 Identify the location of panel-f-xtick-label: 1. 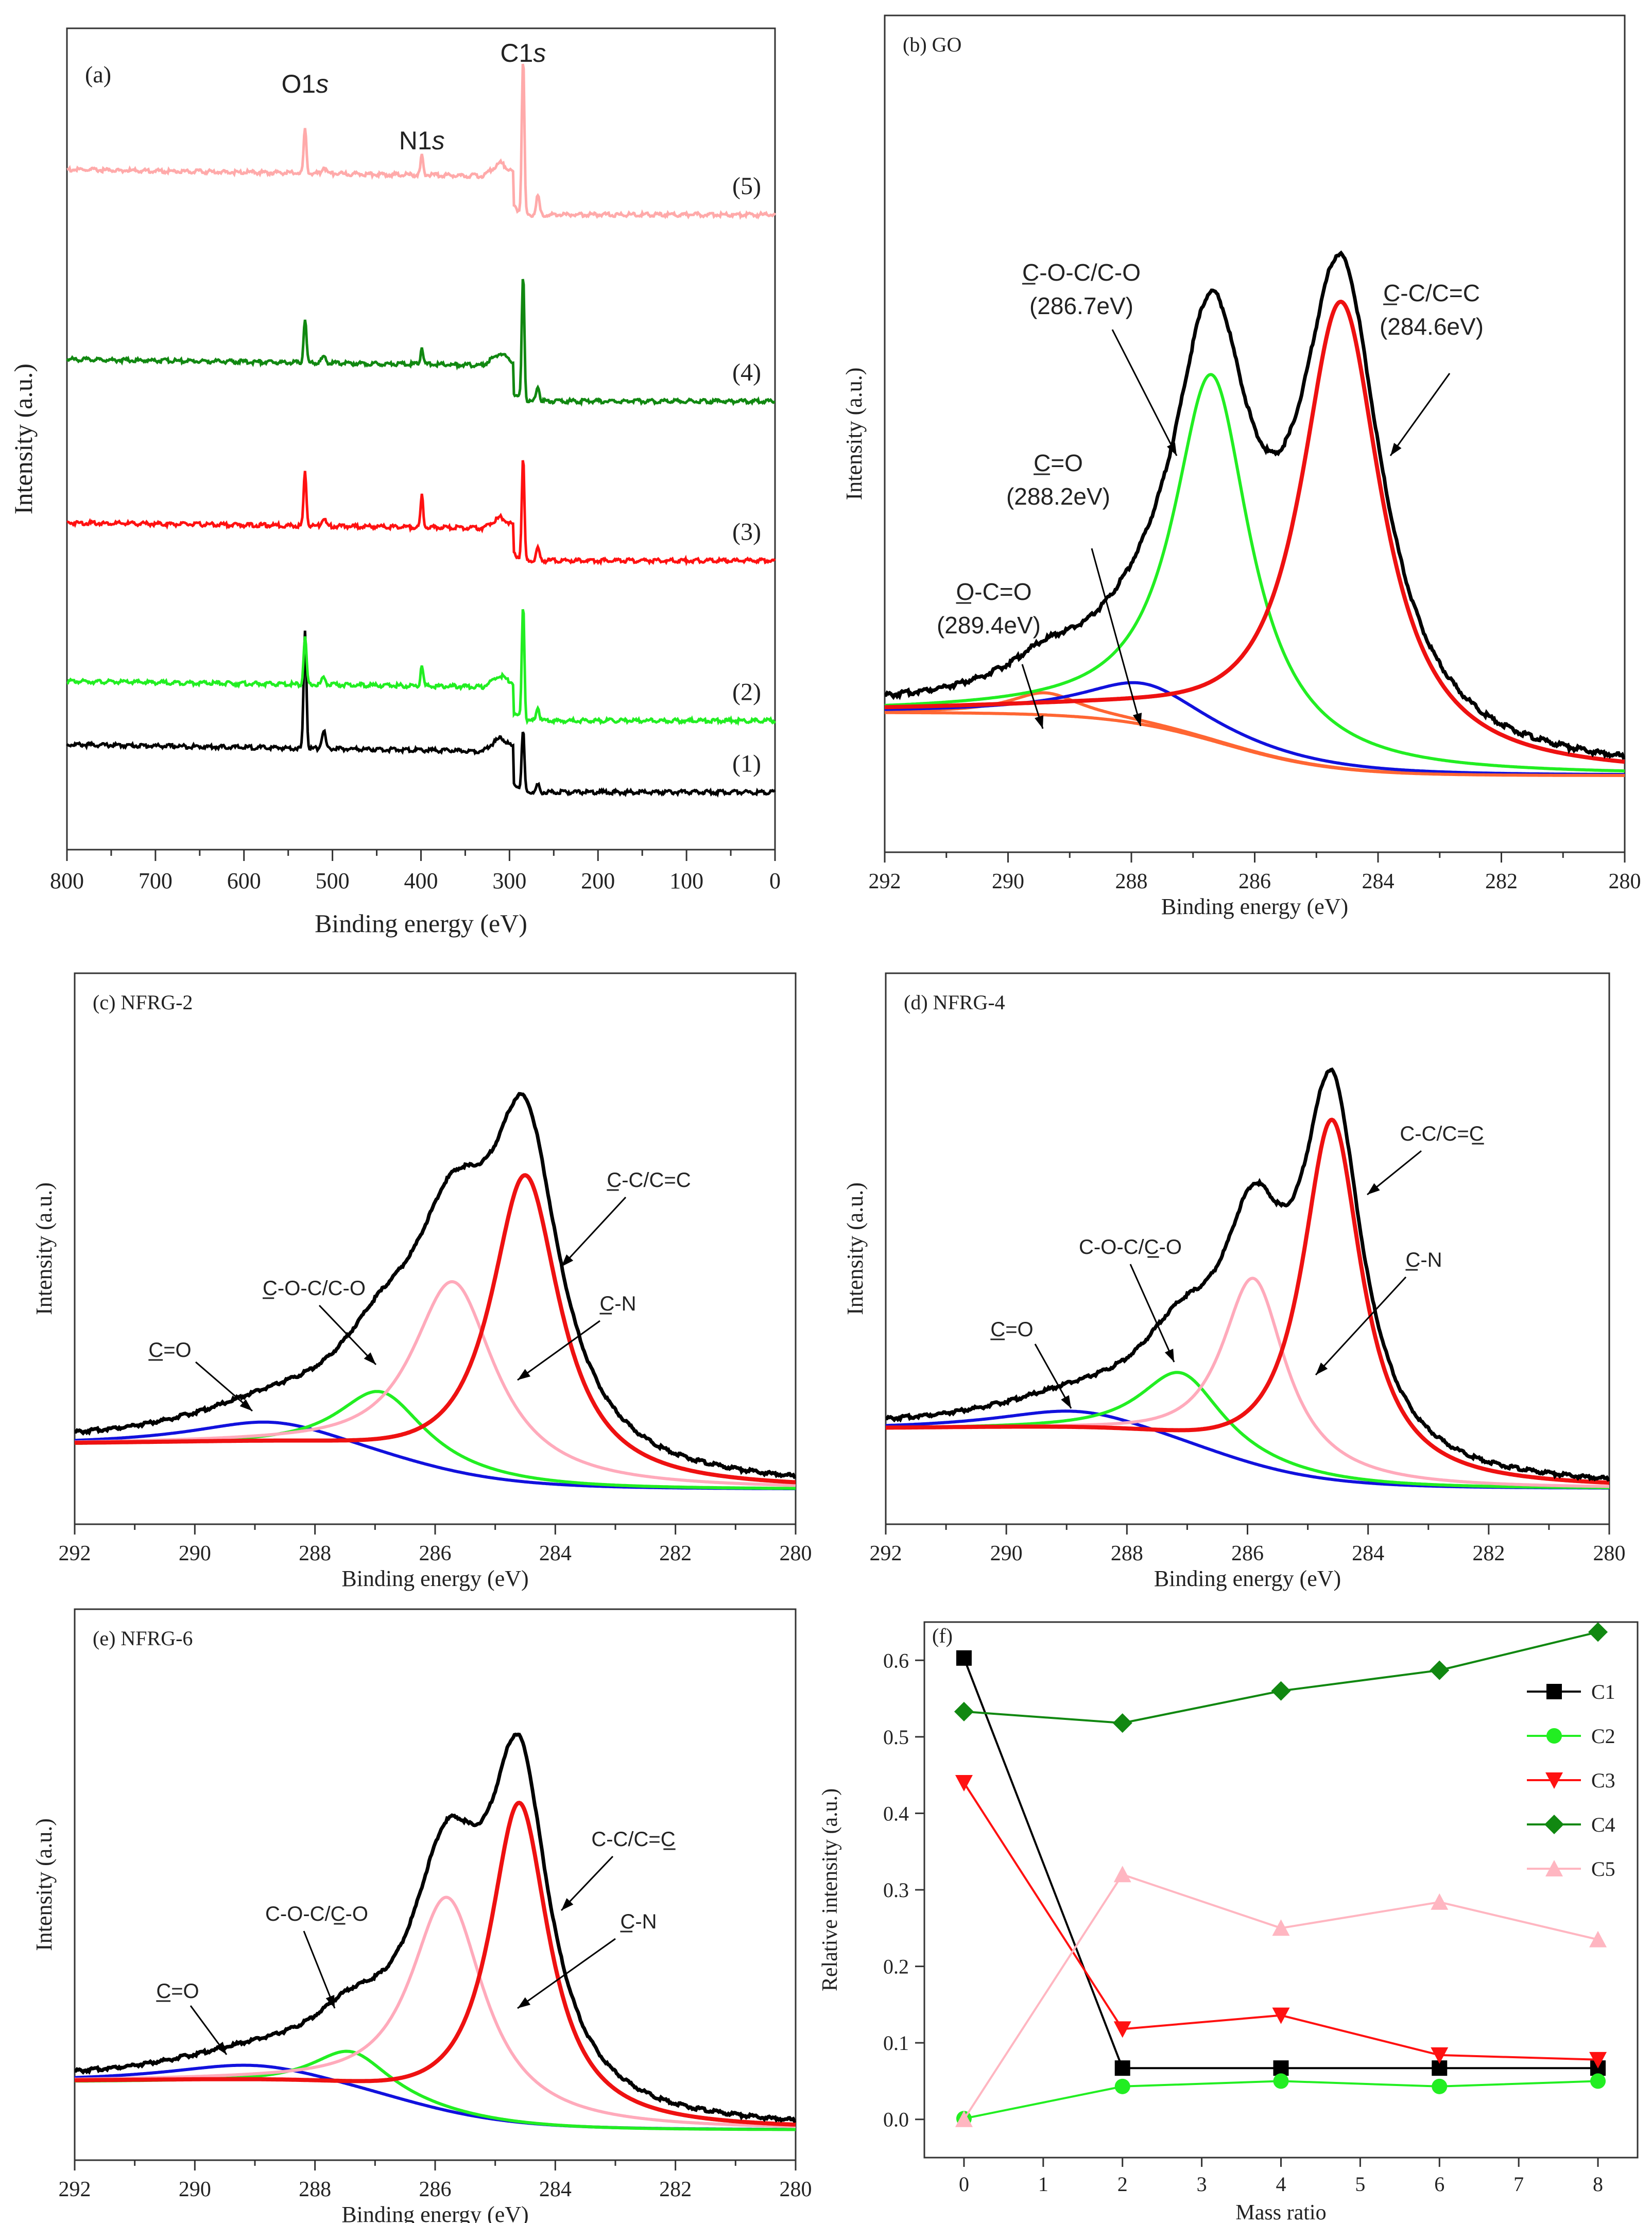
(1043, 2184).